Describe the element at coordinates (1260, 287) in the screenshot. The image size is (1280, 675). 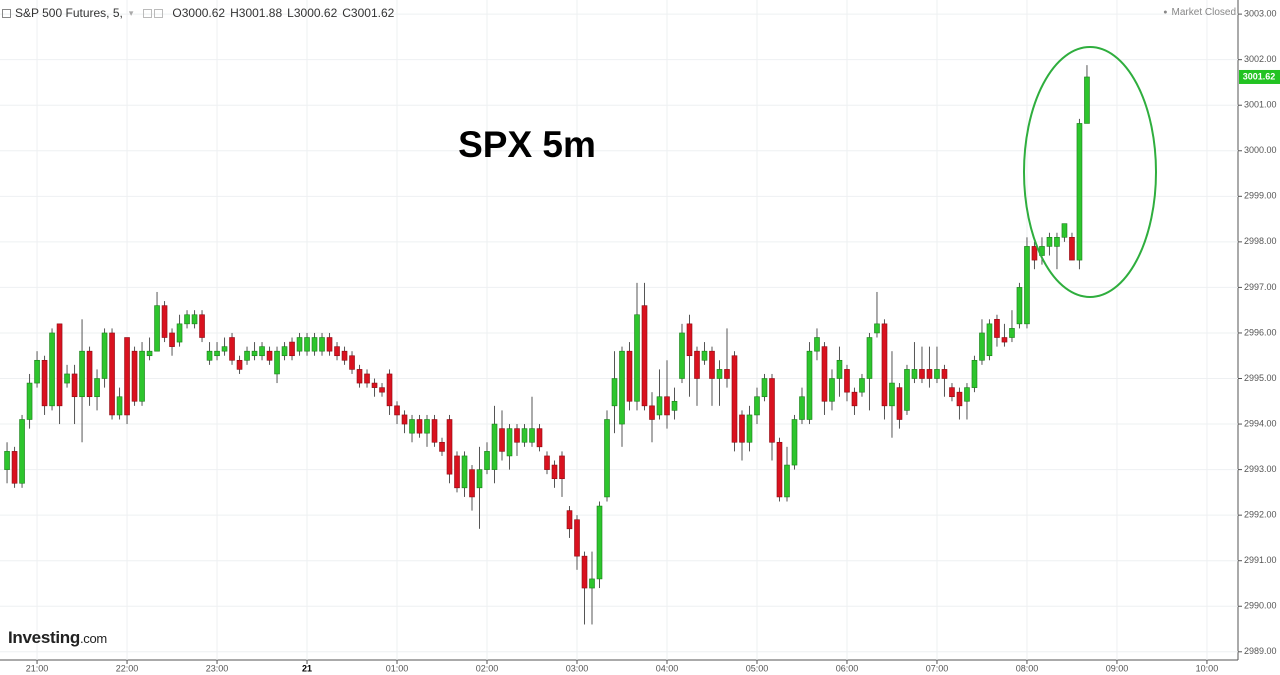
I see `y-tick-label: 2997.00` at that location.